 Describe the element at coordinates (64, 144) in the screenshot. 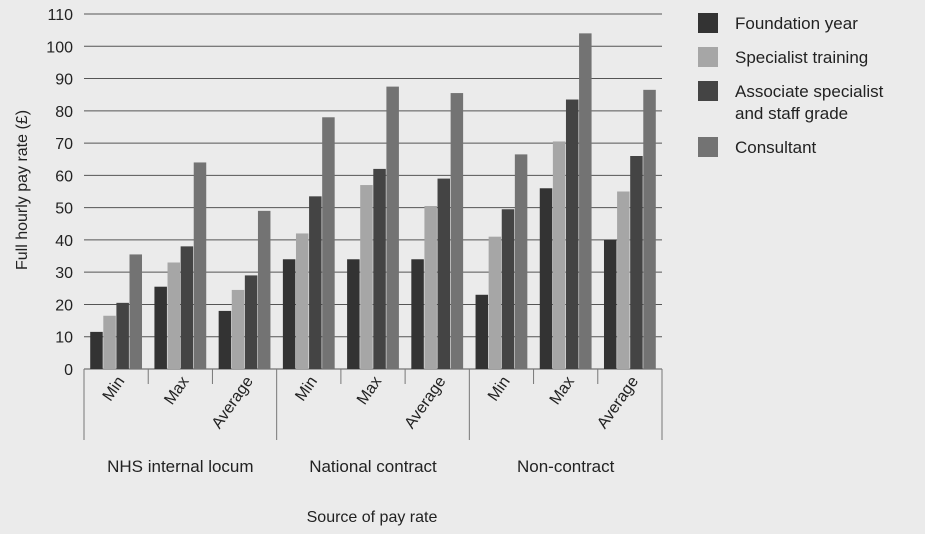

I see `y-tick-label: 70` at that location.